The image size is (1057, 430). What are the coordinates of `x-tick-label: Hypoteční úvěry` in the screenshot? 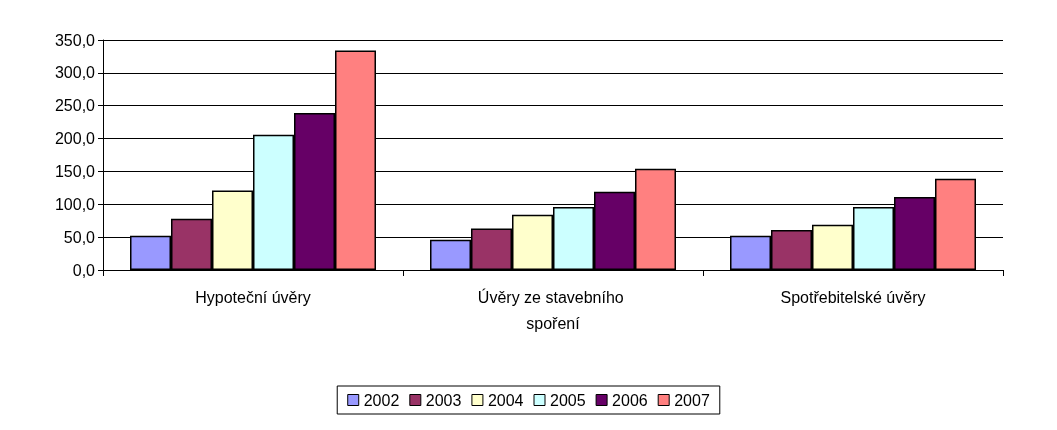 It's located at (253, 297).